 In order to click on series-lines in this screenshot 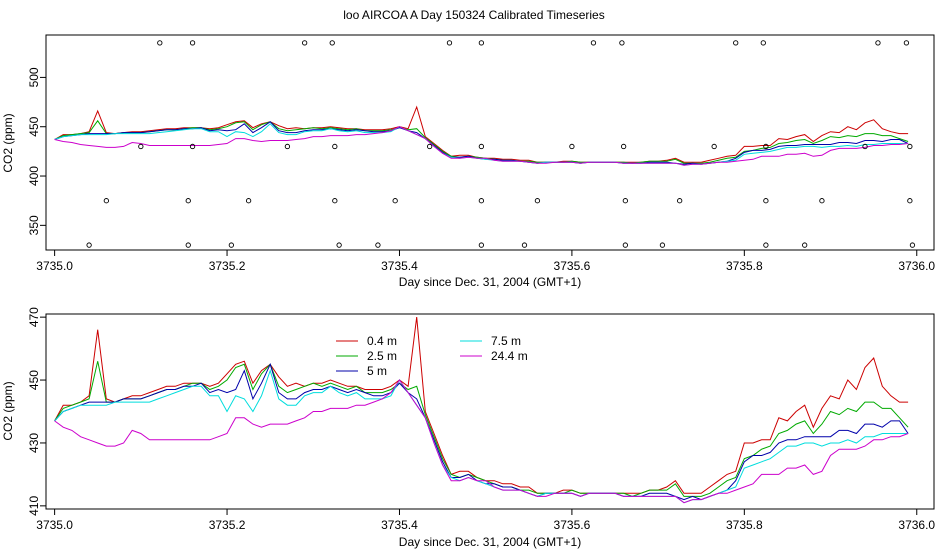, I will do `click(481, 135)`.